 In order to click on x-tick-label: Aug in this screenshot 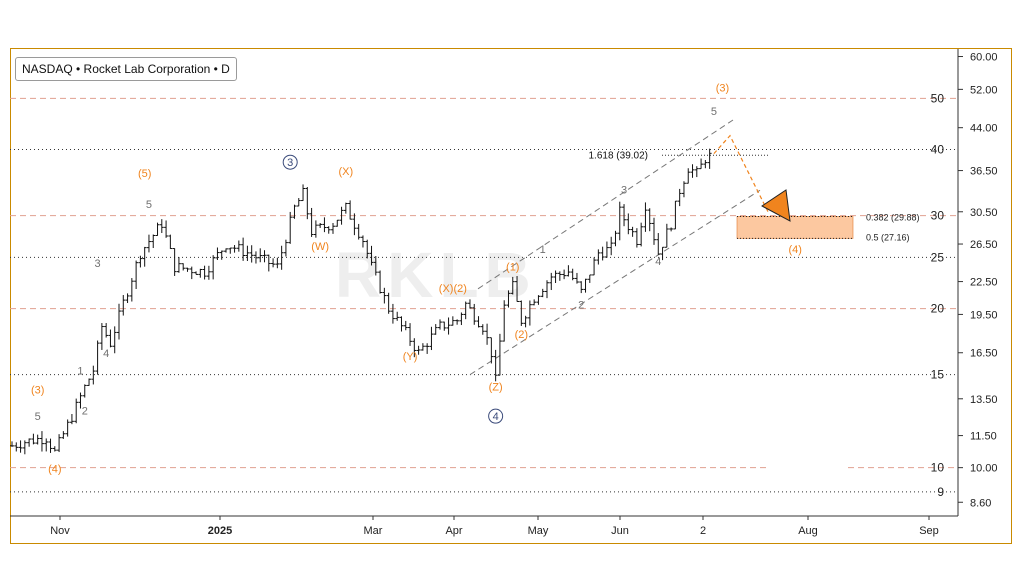, I will do `click(808, 531)`.